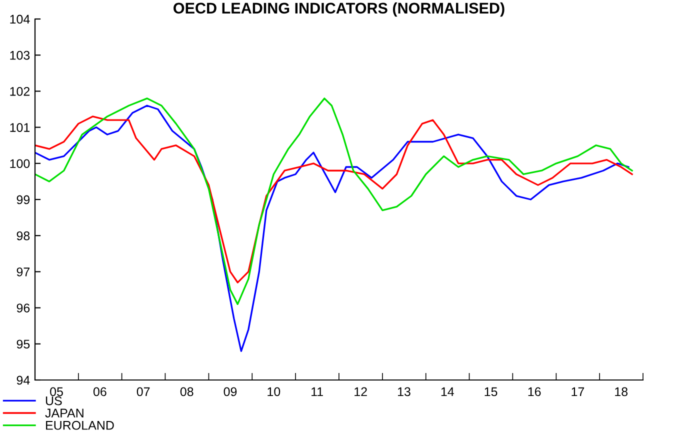 Image resolution: width=680 pixels, height=436 pixels. I want to click on y-tick-label: 99, so click(23, 199).